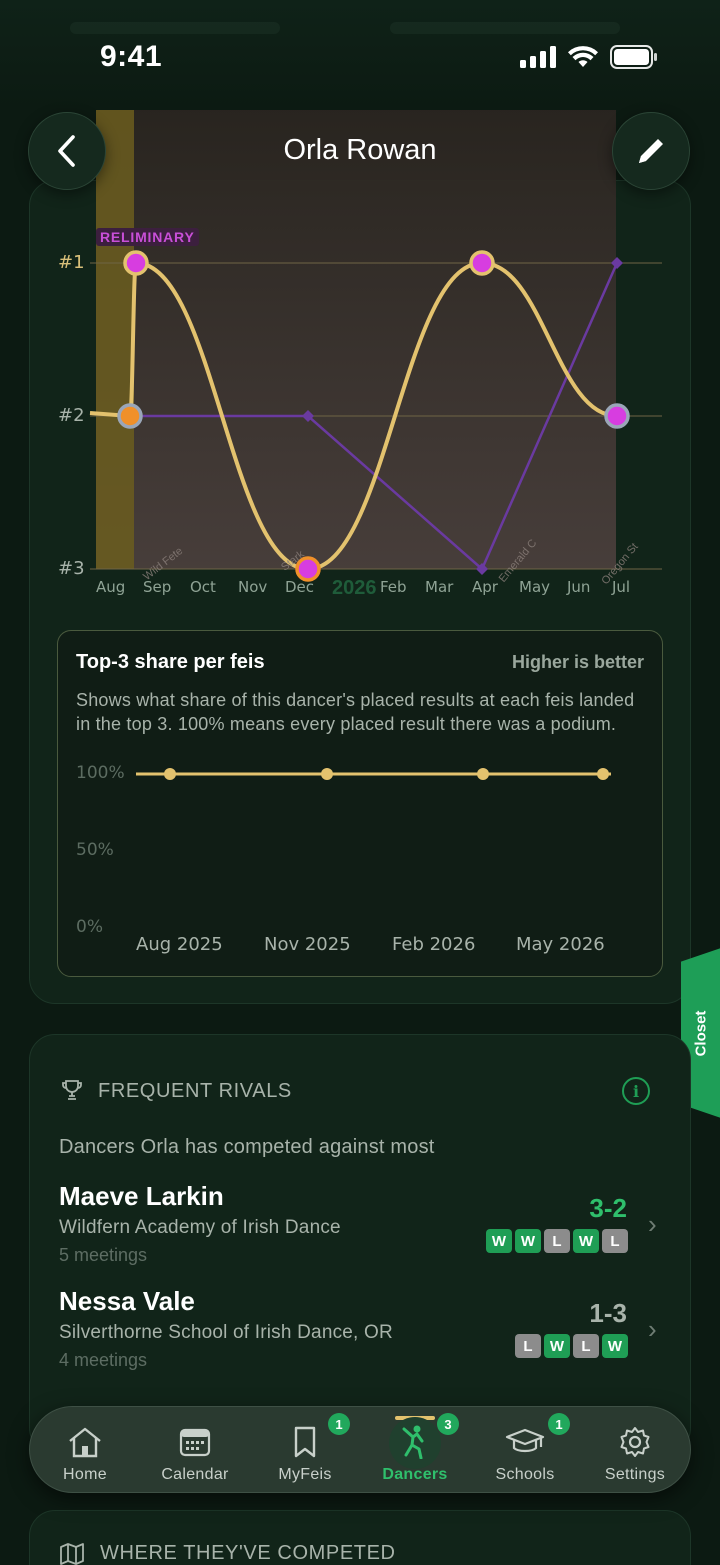 This screenshot has height=1565, width=720. Describe the element at coordinates (360, 55) in the screenshot. I see `scrolled-content-behind` at that location.